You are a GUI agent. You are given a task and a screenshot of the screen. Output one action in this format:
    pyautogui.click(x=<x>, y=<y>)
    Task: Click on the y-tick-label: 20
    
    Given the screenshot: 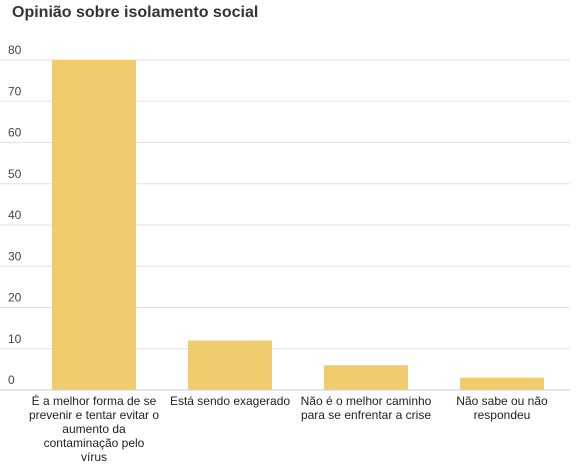 What is the action you would take?
    pyautogui.click(x=15, y=298)
    